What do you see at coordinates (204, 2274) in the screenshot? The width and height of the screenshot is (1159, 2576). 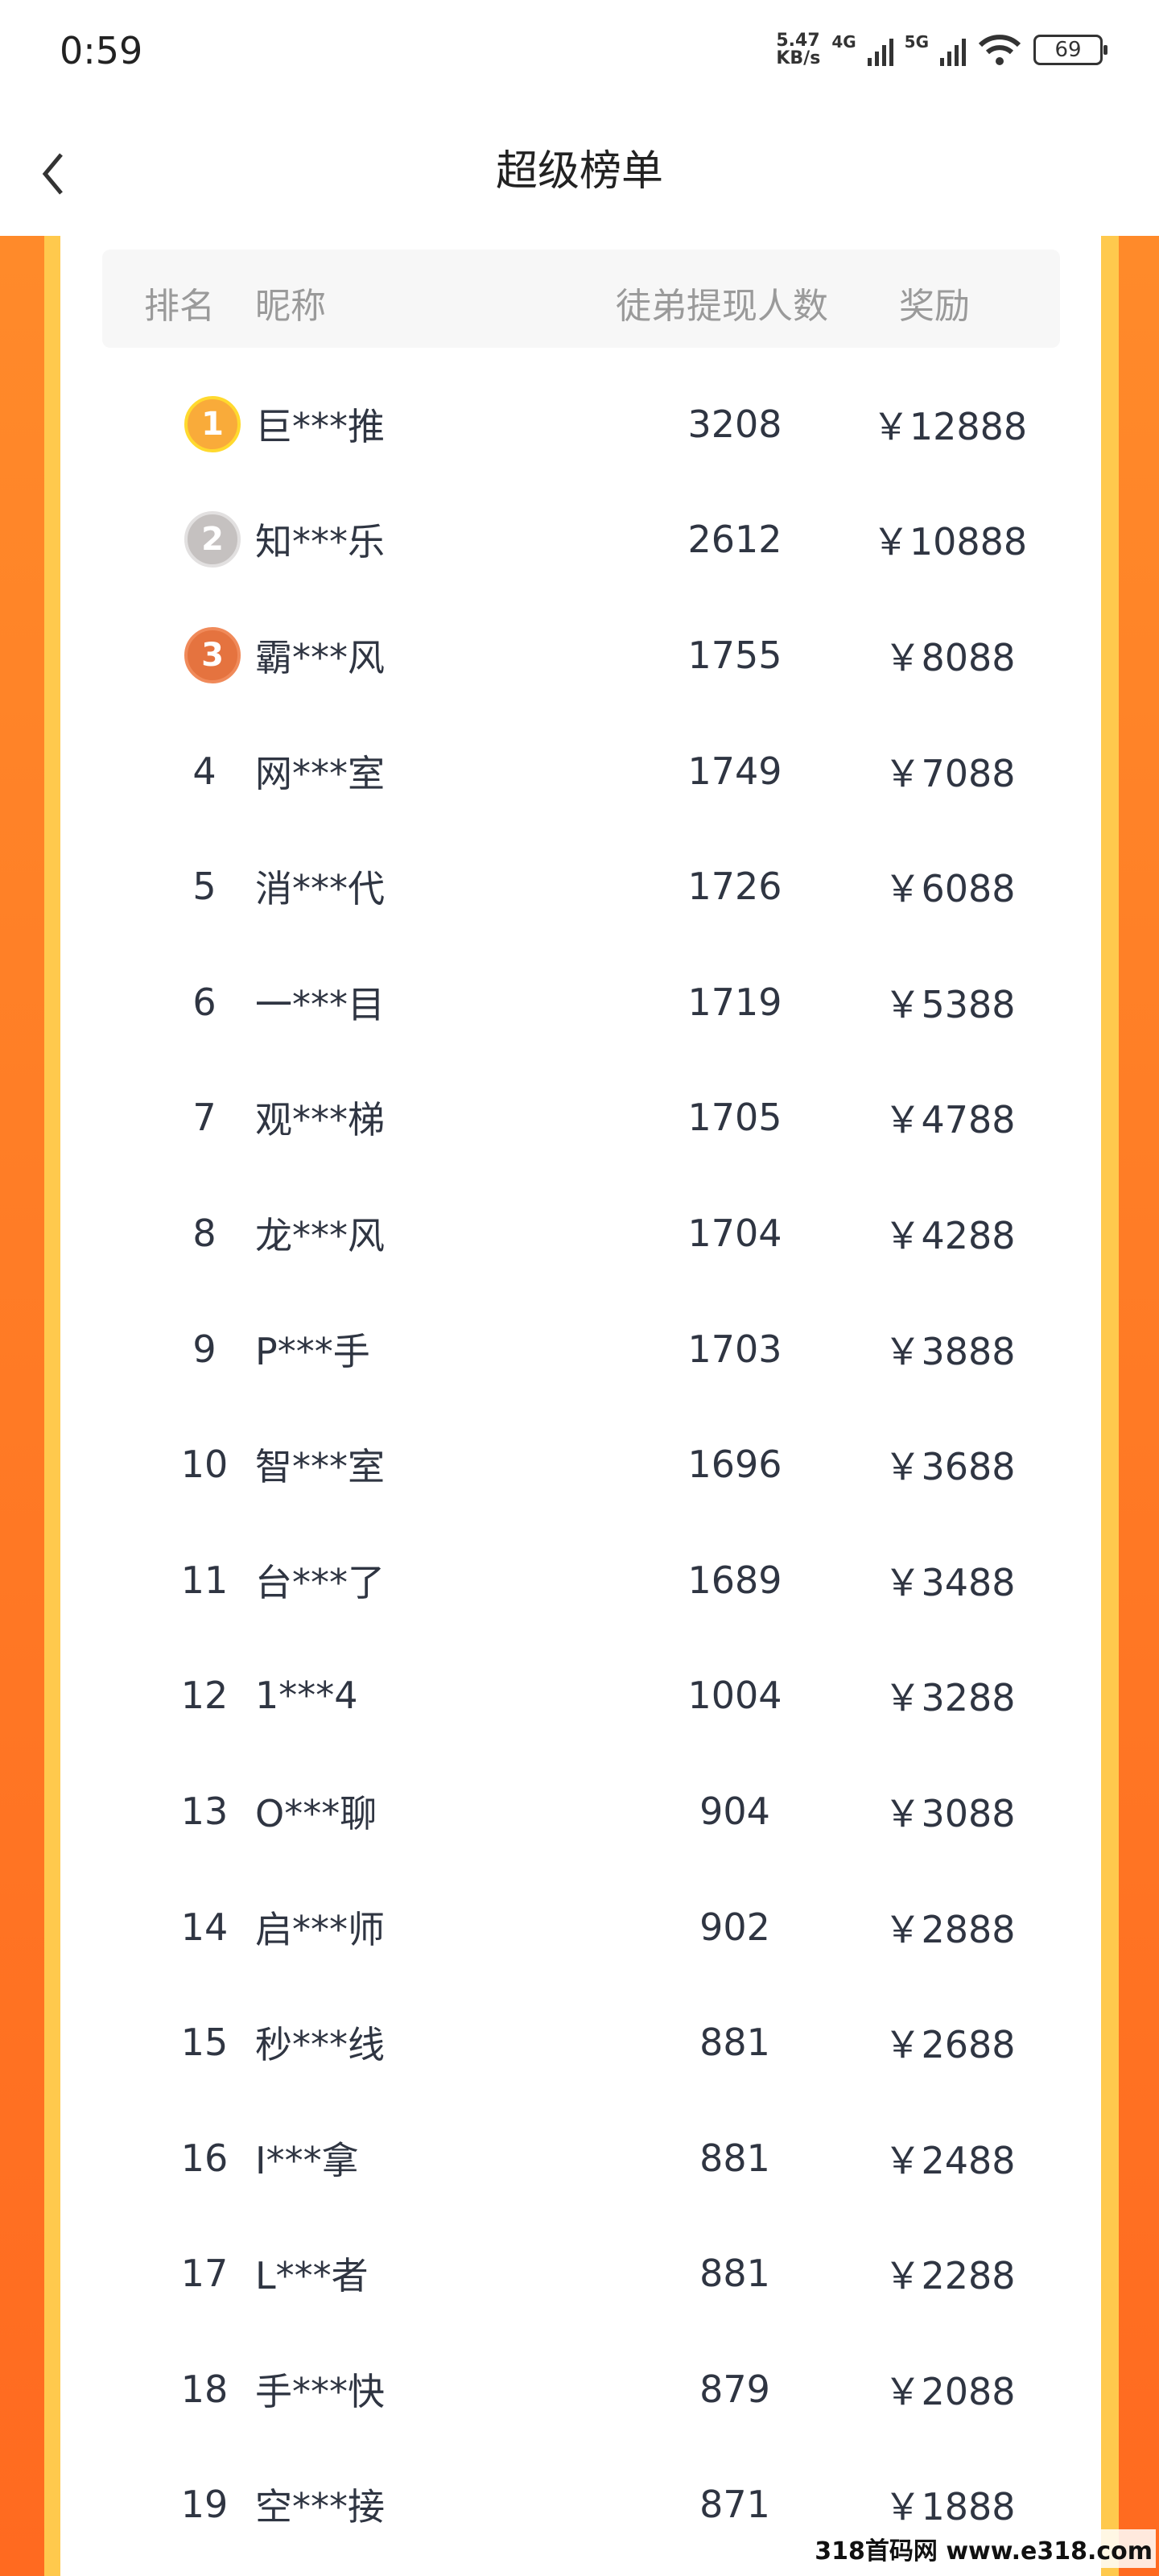 I see `rank: 17` at bounding box center [204, 2274].